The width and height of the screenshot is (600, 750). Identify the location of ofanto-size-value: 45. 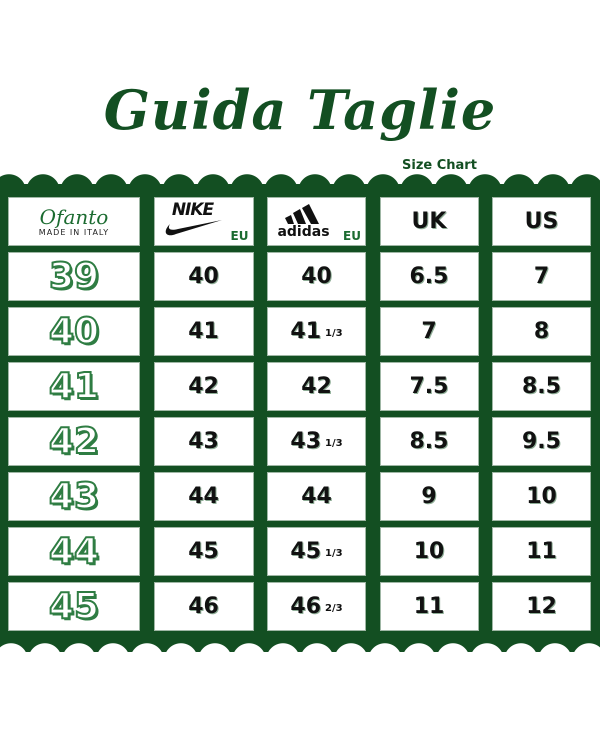
(74, 606).